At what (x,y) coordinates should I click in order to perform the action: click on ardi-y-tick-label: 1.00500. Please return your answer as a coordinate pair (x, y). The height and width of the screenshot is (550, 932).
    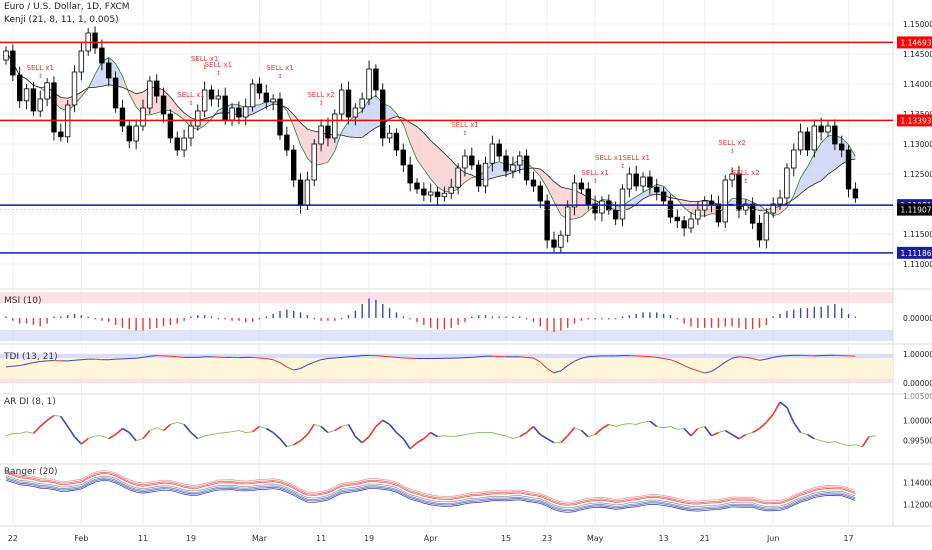
    Looking at the image, I should click on (917, 396).